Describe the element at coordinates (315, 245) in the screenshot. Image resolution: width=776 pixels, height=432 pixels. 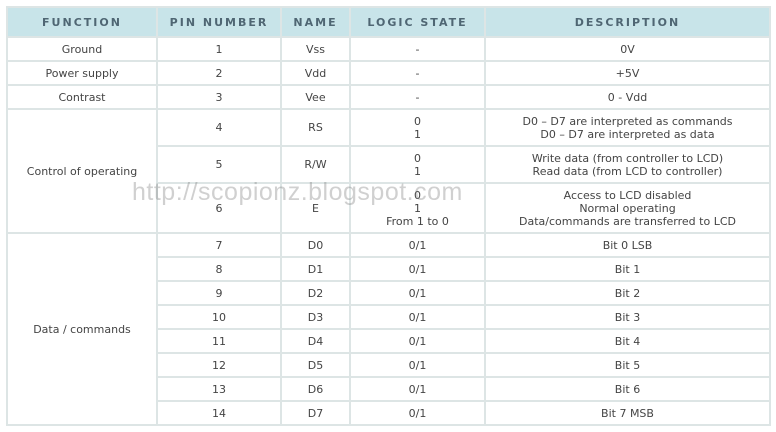
I see `name-cell: D0` at that location.